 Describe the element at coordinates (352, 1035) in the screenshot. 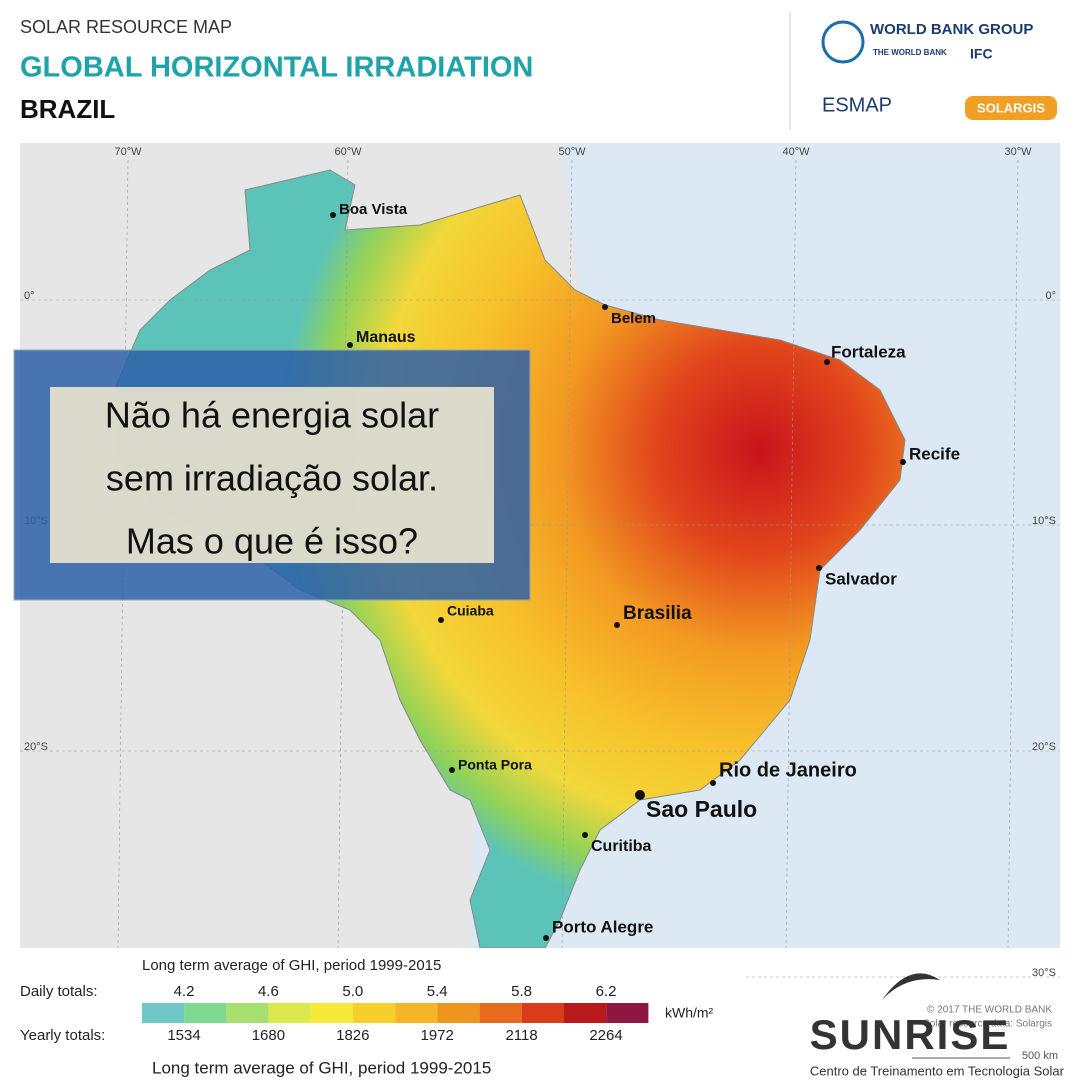

I see `yearly-value: 1826` at that location.